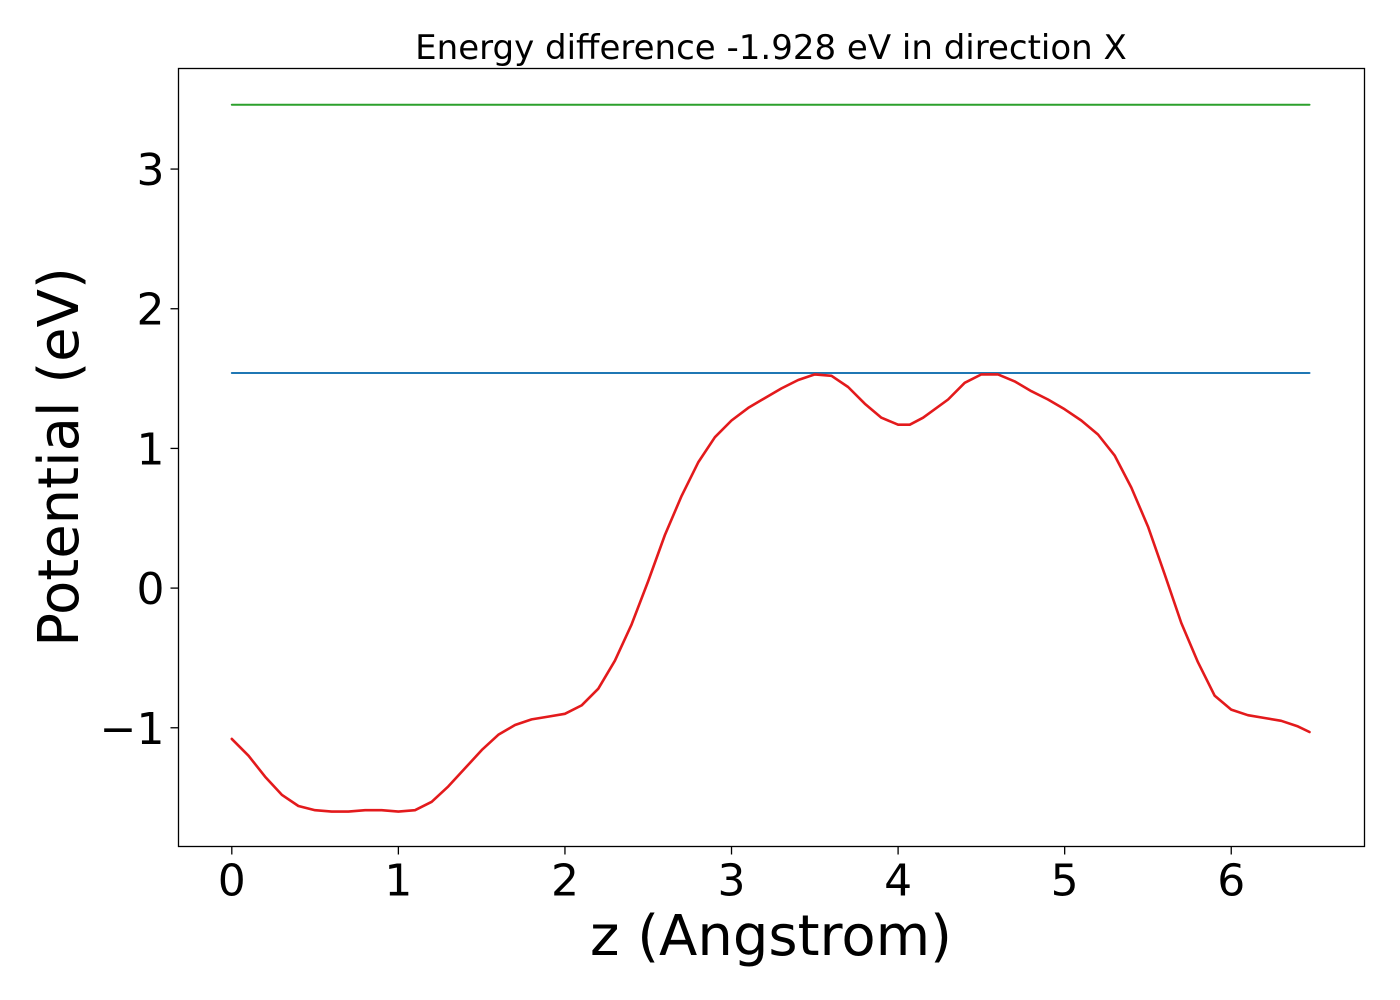  Describe the element at coordinates (771, 936) in the screenshot. I see `x-axis-label: z (Angstrom)` at that location.